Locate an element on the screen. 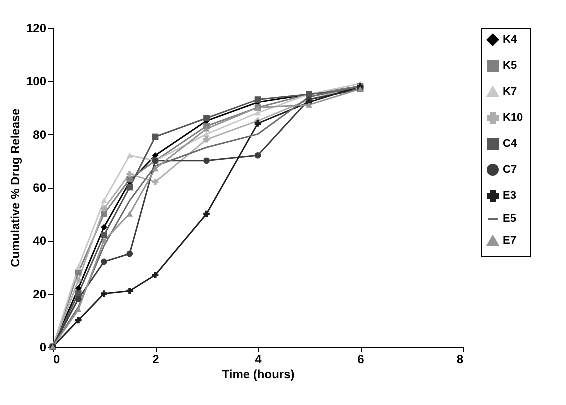 This screenshot has height=405, width=566. legend-label: E3 is located at coordinates (509, 196).